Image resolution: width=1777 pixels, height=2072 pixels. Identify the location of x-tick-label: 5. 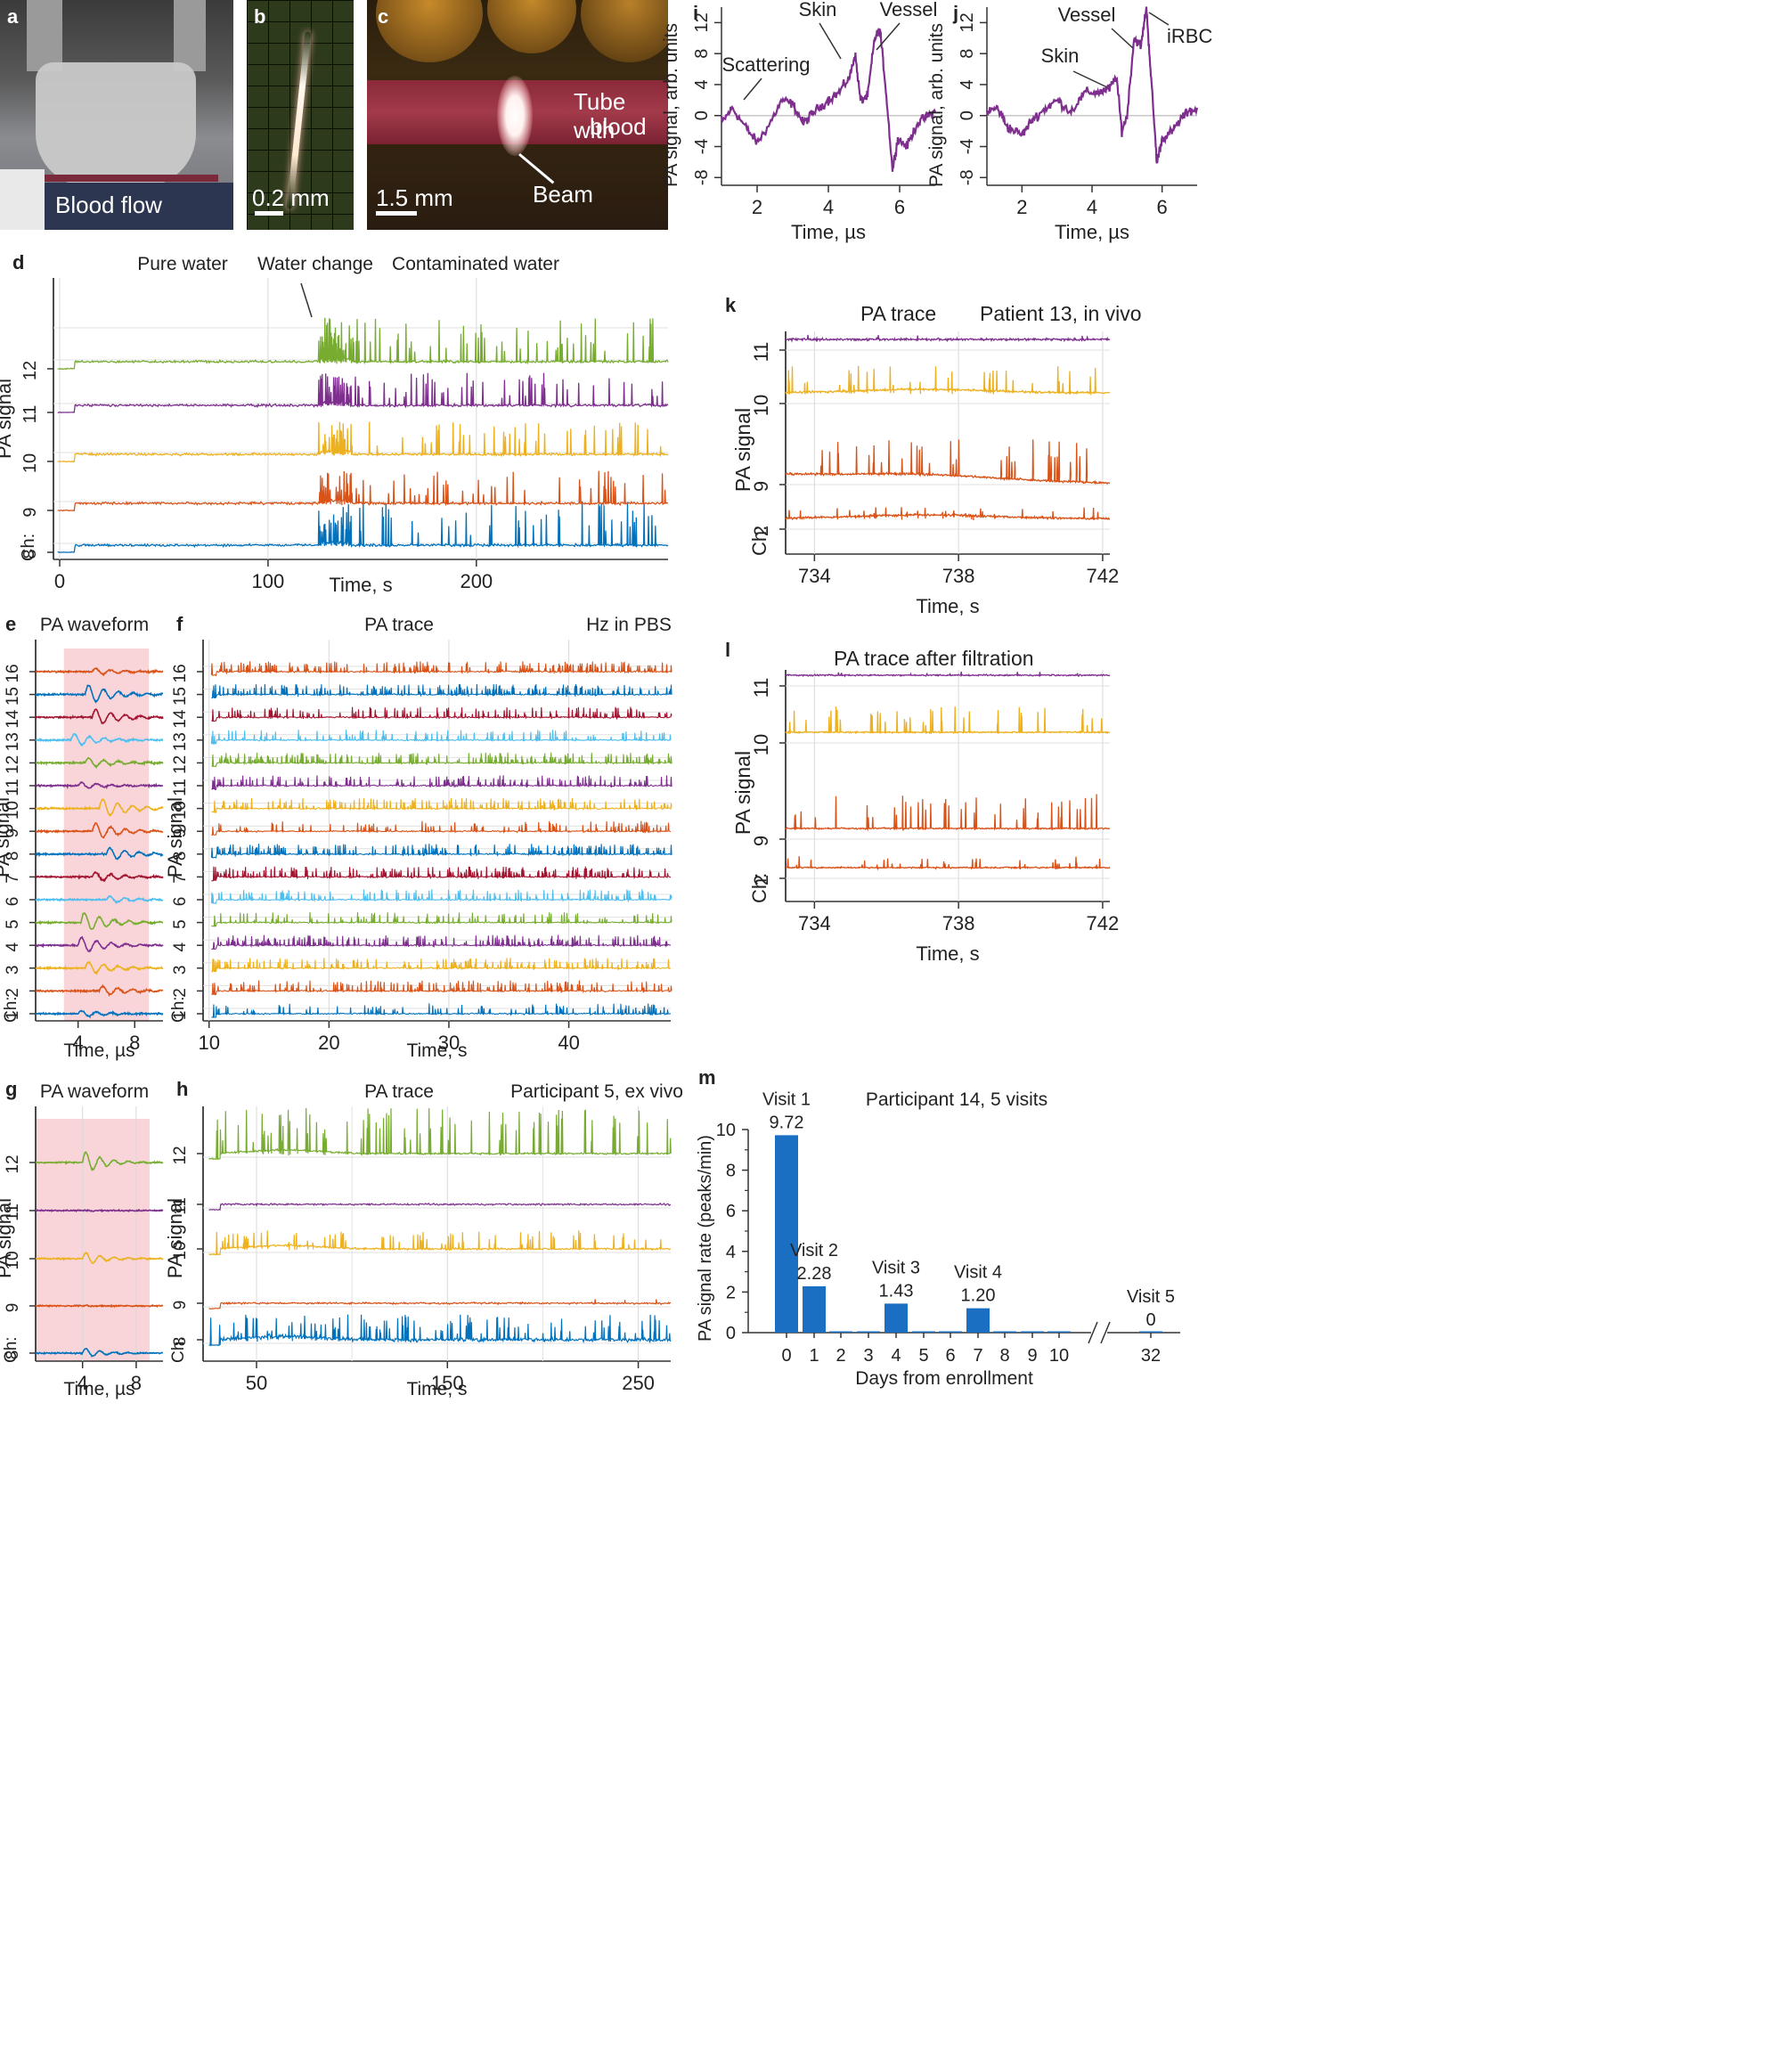
(923, 1356).